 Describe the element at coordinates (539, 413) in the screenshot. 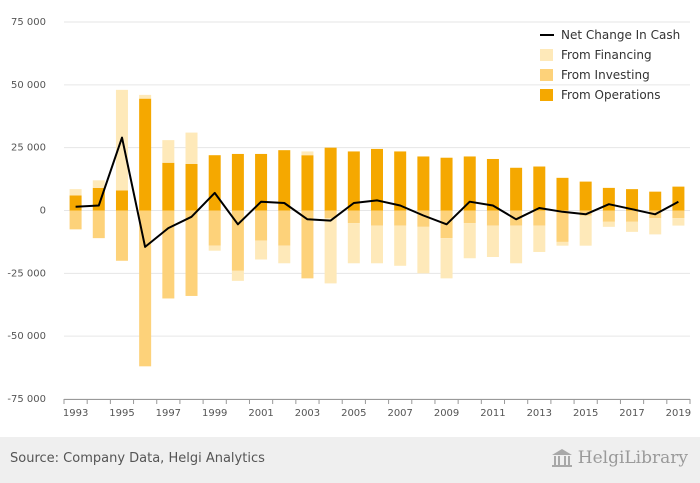

I see `x-tick-label: 2013` at that location.